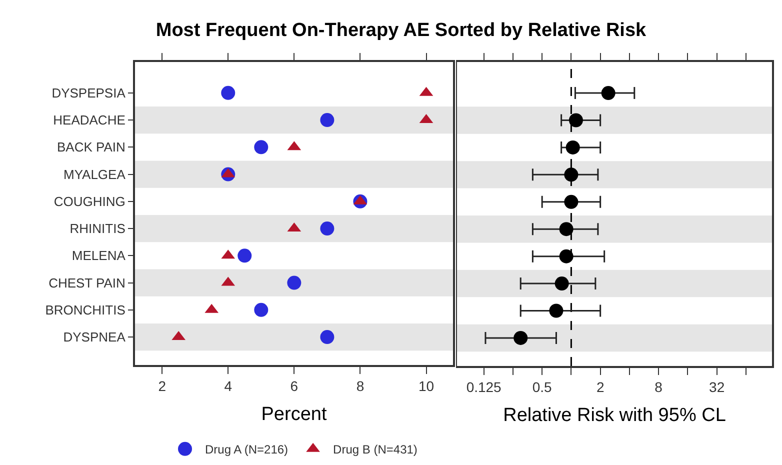 The height and width of the screenshot is (465, 782). What do you see at coordinates (91, 147) in the screenshot?
I see `y-tick-label: BACK PAIN` at bounding box center [91, 147].